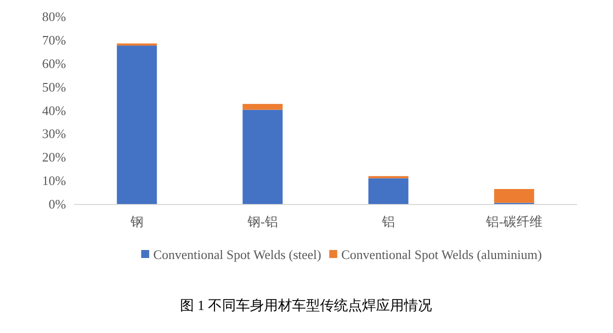 This screenshot has width=613, height=333. Describe the element at coordinates (54, 110) in the screenshot. I see `y-tick-label: 40%` at that location.